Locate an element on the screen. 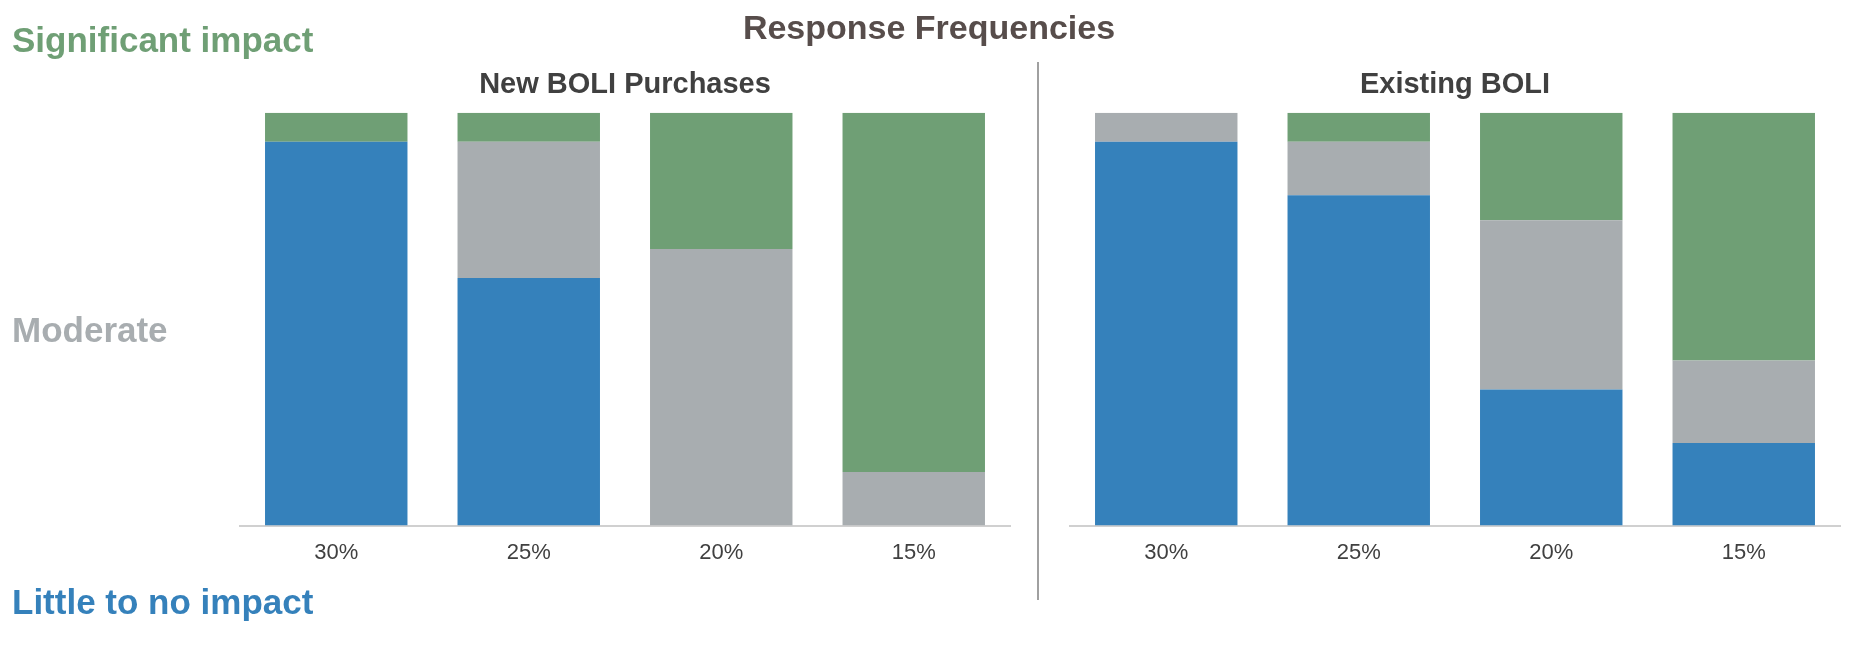 The height and width of the screenshot is (649, 1858). chart-title: New BOLI Purchases is located at coordinates (625, 83).